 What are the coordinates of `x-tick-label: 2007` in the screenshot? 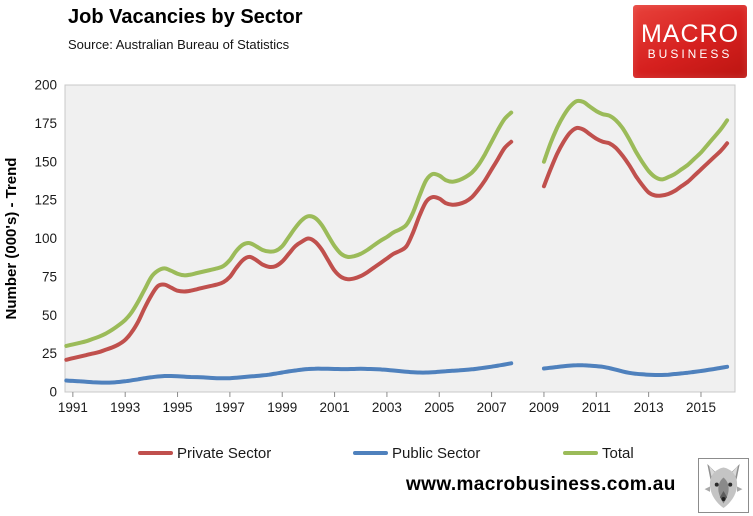 It's located at (492, 407).